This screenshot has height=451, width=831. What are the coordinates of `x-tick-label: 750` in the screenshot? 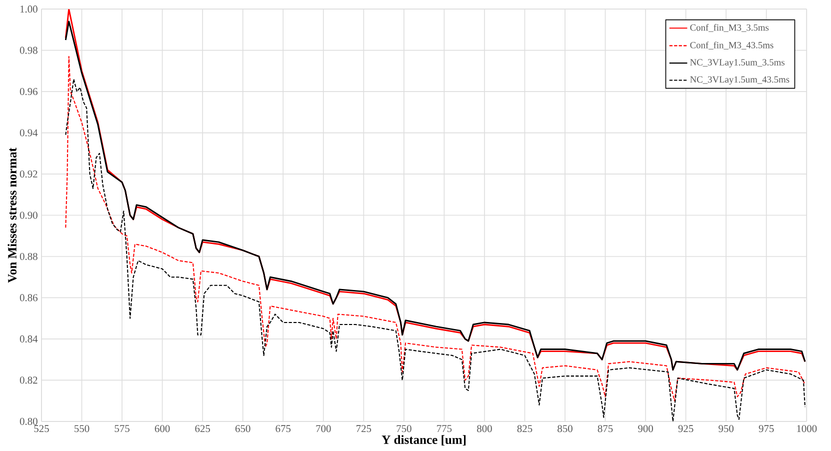 It's located at (404, 428).